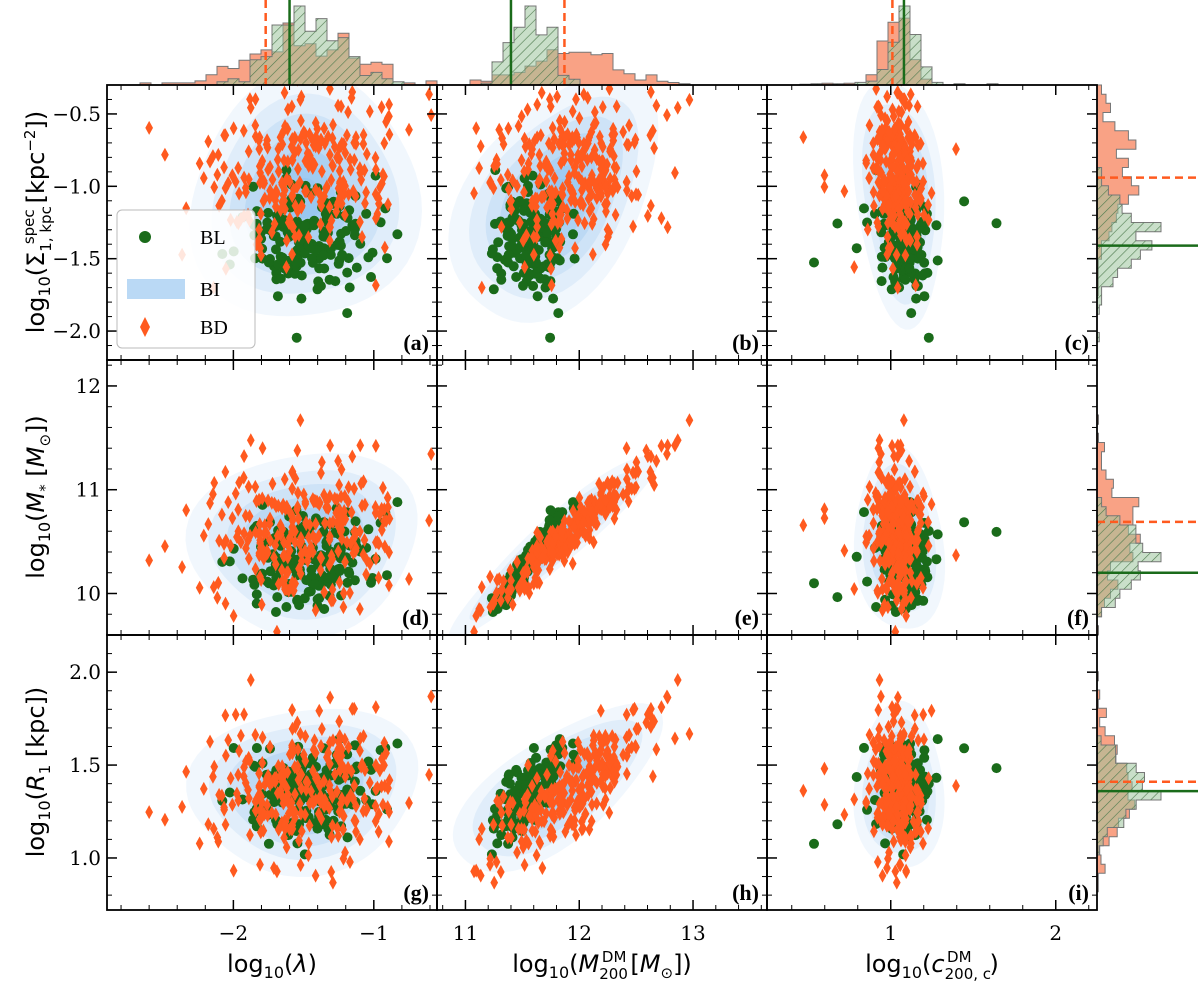 The height and width of the screenshot is (995, 1200). What do you see at coordinates (373, 933) in the screenshot?
I see `x-tick-label: −1` at bounding box center [373, 933].